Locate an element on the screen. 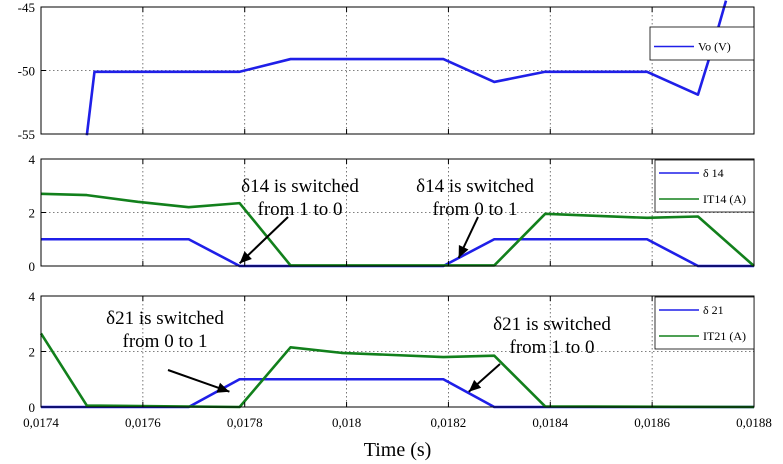  legend-entry: Vo (V) is located at coordinates (714, 47).